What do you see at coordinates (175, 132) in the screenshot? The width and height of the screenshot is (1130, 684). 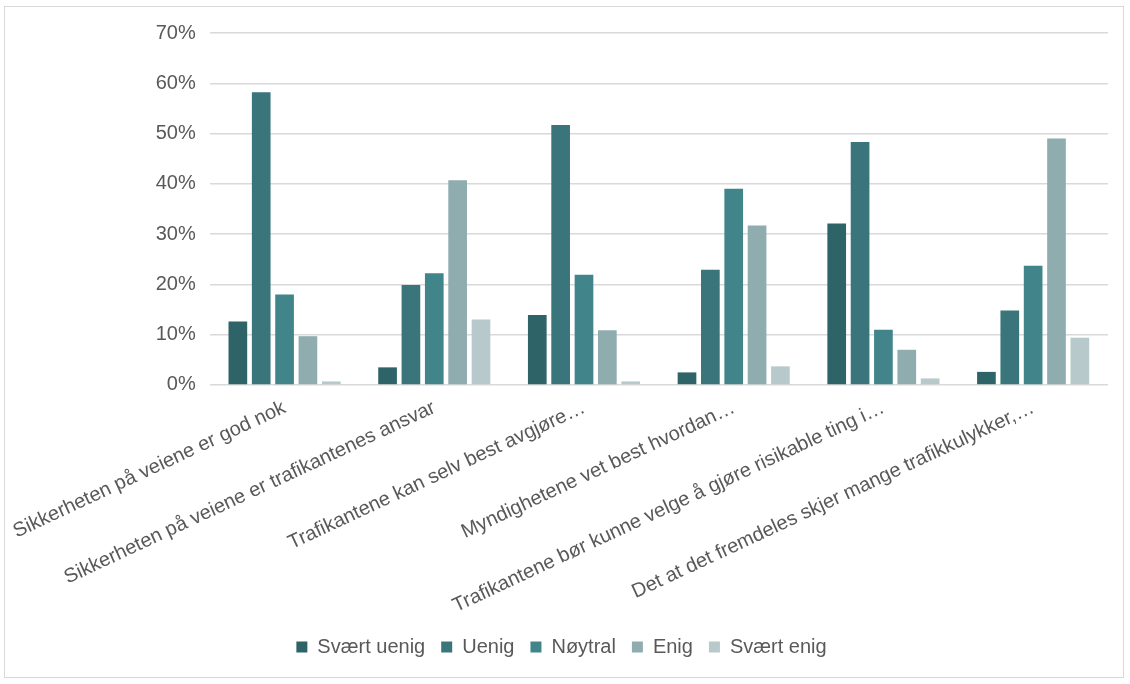 I see `y-tick-label: 50%` at bounding box center [175, 132].